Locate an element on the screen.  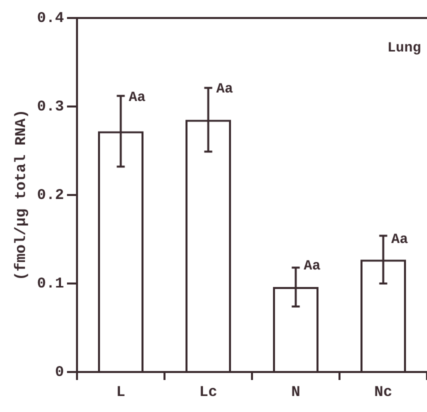
y-tick-label: 0.1 is located at coordinates (50, 283).